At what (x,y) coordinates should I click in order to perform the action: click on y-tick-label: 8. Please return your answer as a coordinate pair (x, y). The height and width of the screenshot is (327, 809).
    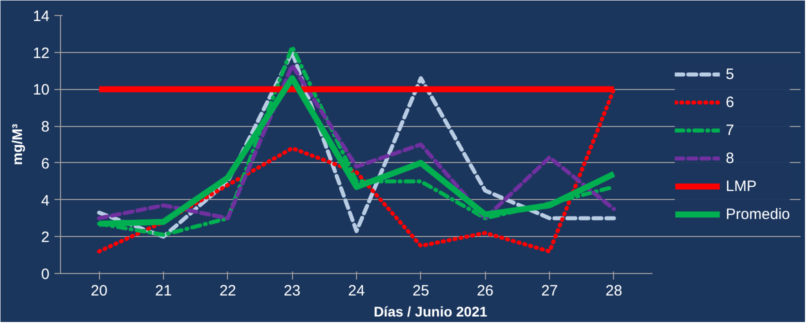
    Looking at the image, I should click on (45, 127).